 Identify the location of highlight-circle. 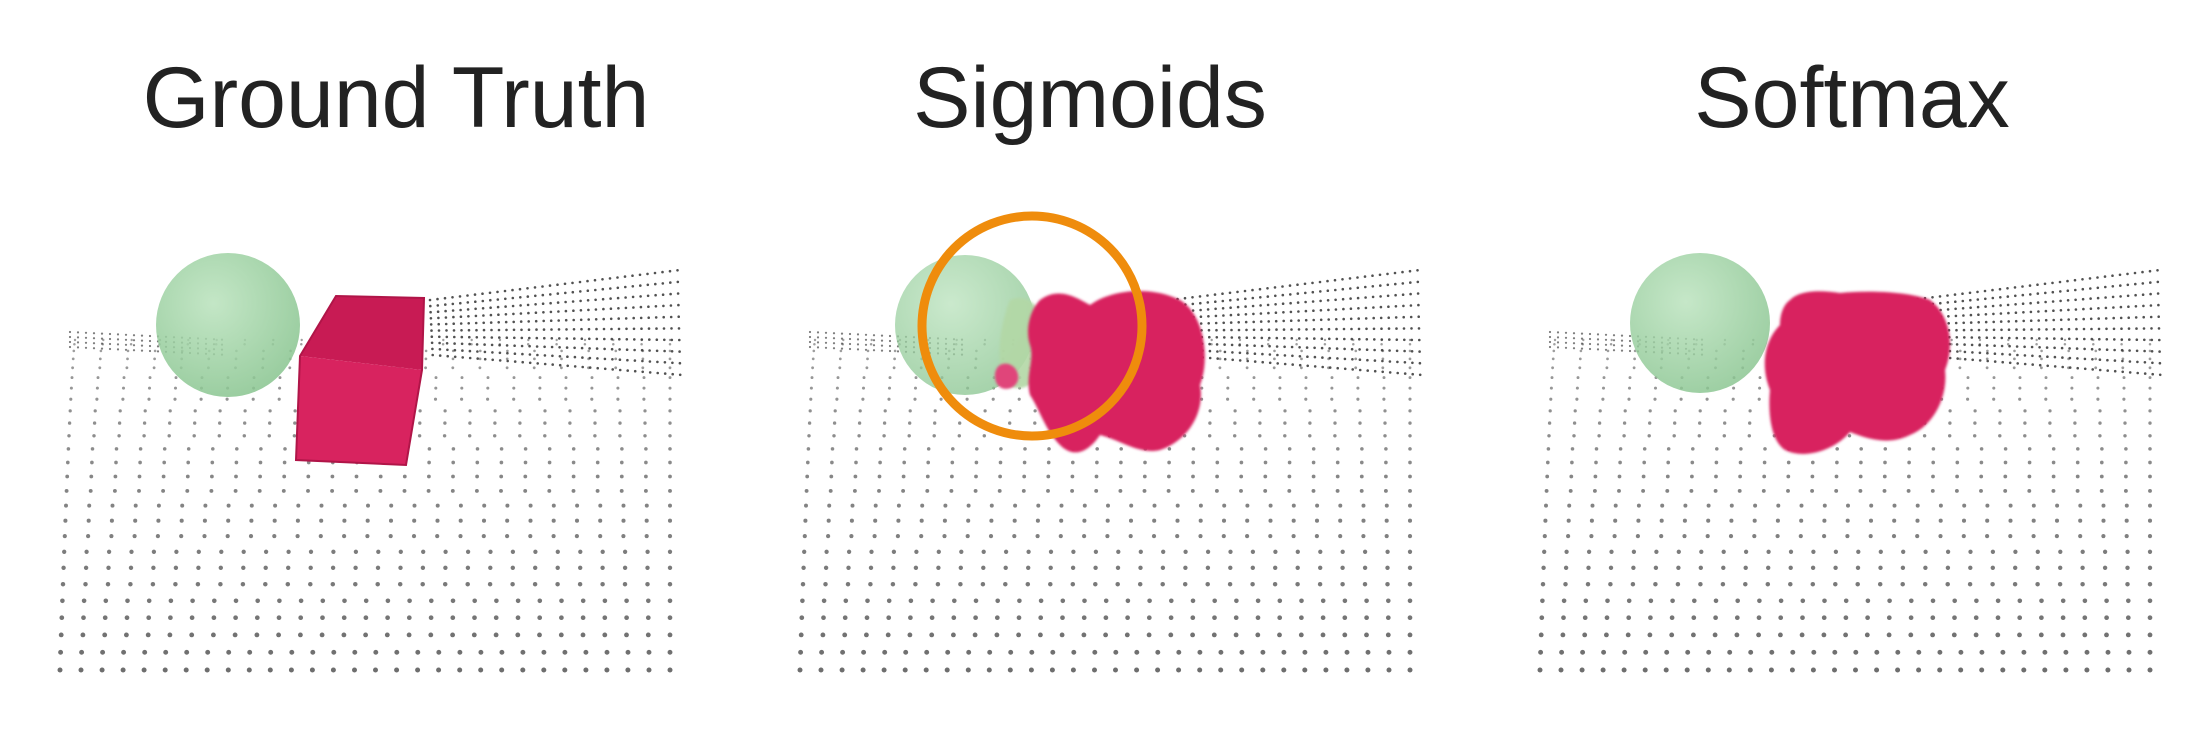
(1032, 326).